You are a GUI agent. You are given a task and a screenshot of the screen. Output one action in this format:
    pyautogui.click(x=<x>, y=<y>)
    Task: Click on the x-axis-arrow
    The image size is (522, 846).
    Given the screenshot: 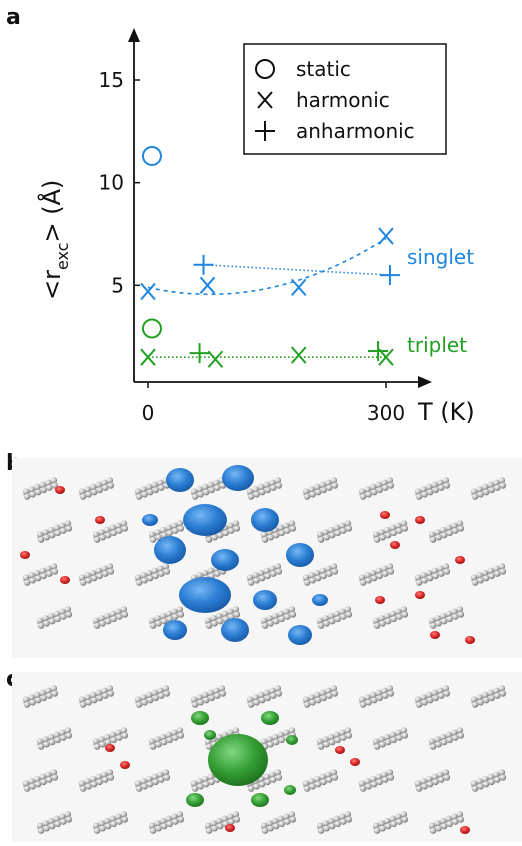 What is the action you would take?
    pyautogui.click(x=425, y=382)
    